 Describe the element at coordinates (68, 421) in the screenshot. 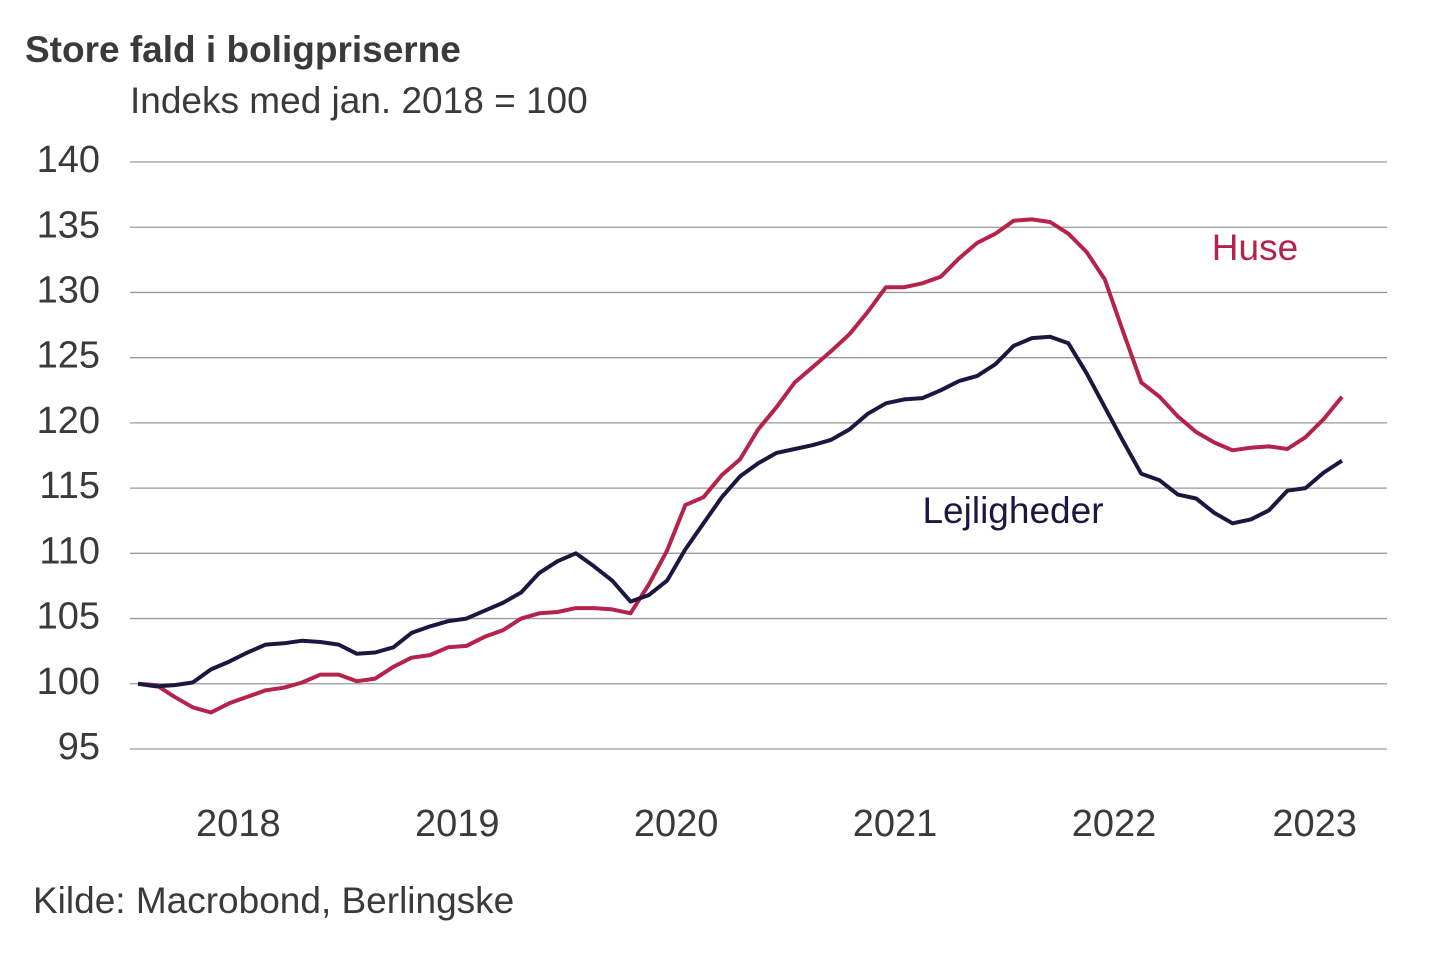

I see `y-tick-label: 120` at that location.